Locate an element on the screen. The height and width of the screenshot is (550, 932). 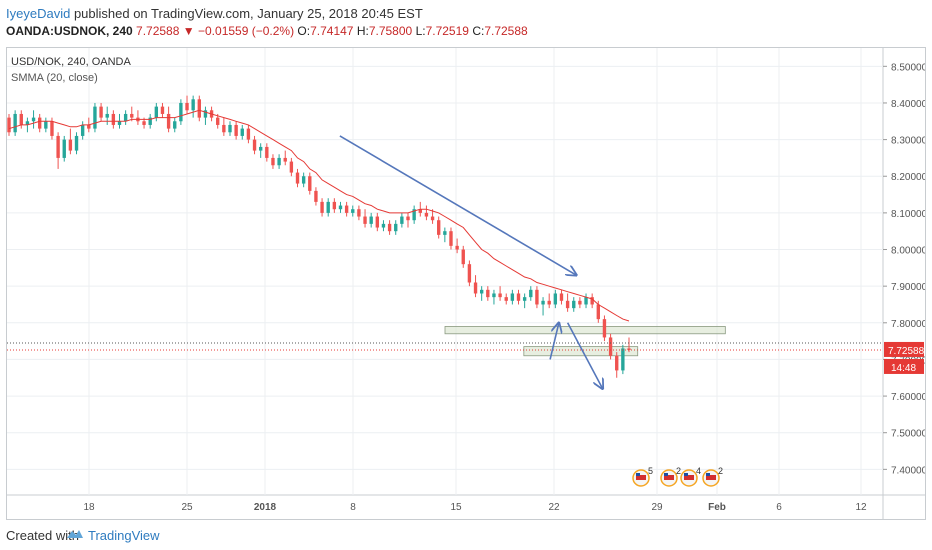
support-zone is located at coordinates (585, 330).